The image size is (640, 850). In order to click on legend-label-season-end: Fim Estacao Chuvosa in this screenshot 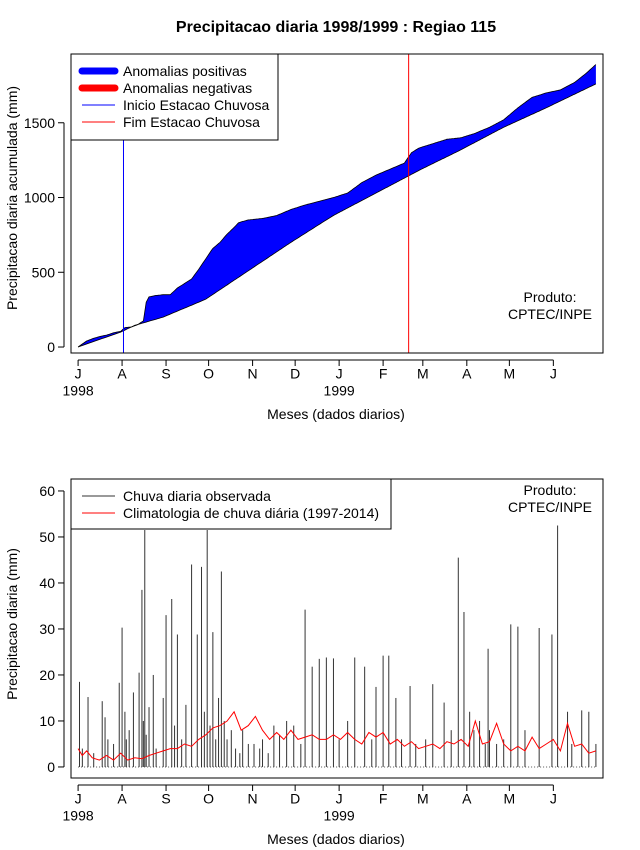, I will do `click(191, 122)`.